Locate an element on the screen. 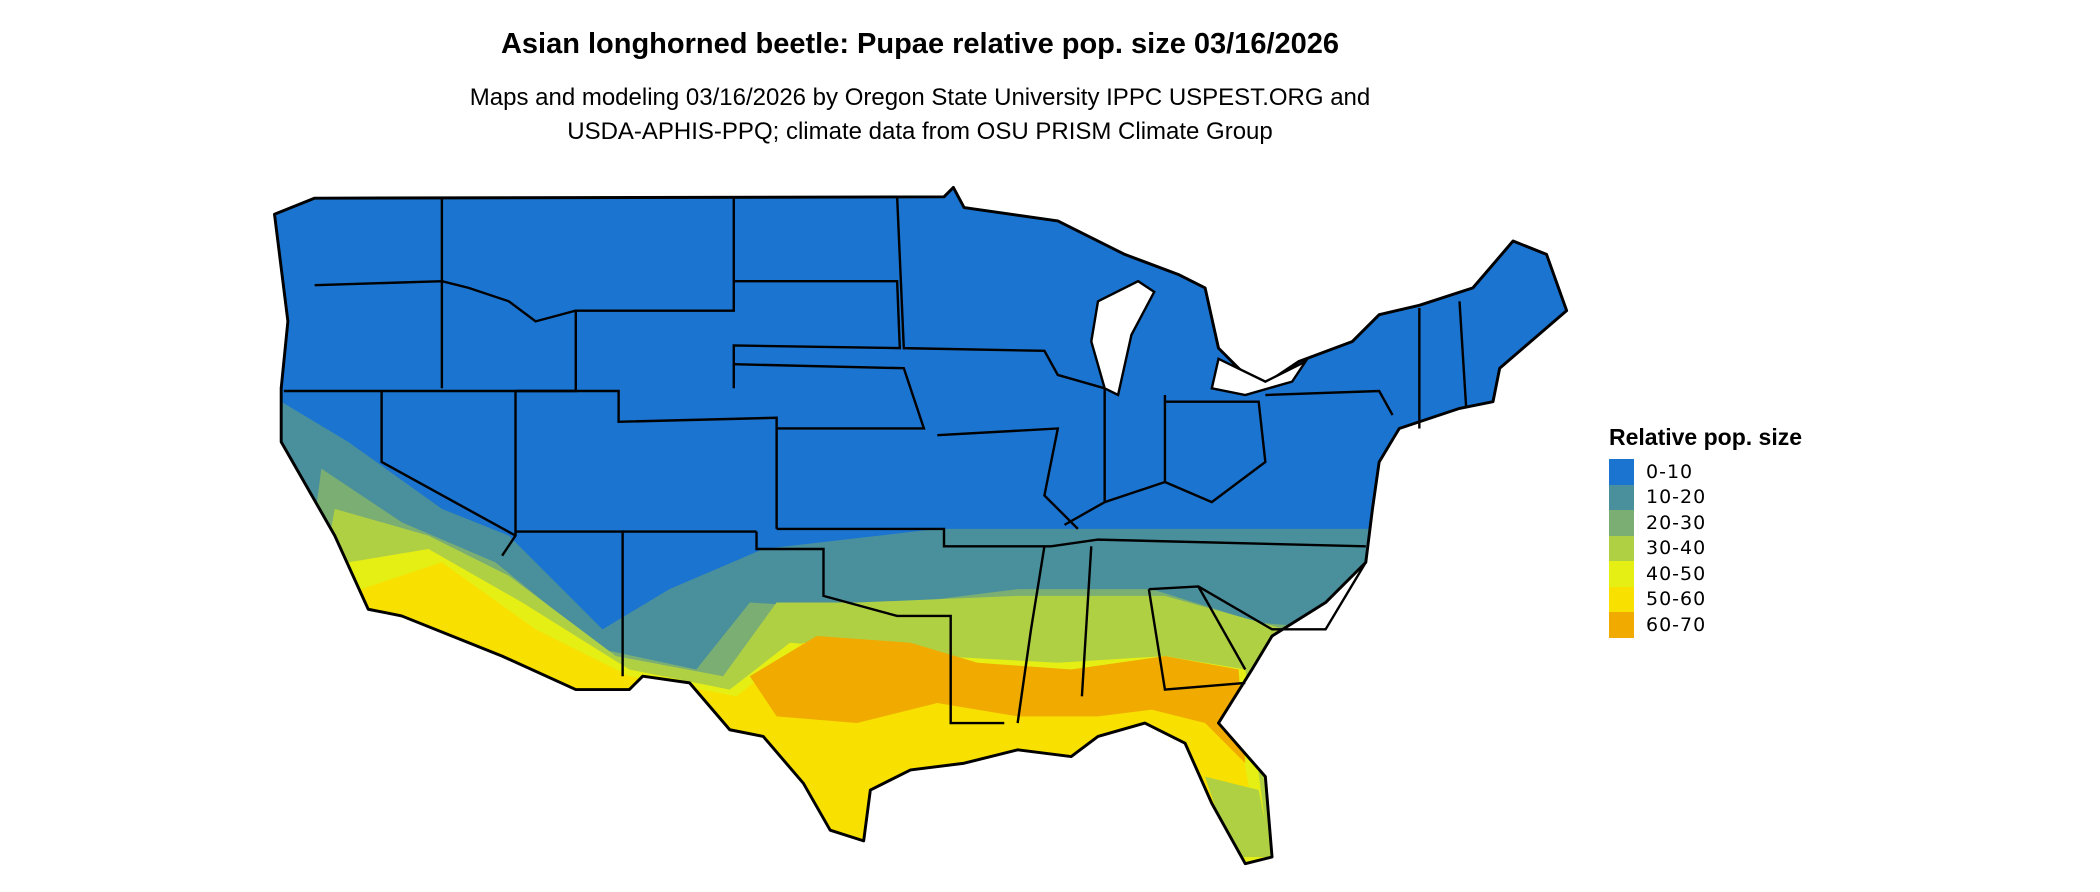 Image resolution: width=2100 pixels, height=892 pixels. legend-item: 20-30 is located at coordinates (1705, 523).